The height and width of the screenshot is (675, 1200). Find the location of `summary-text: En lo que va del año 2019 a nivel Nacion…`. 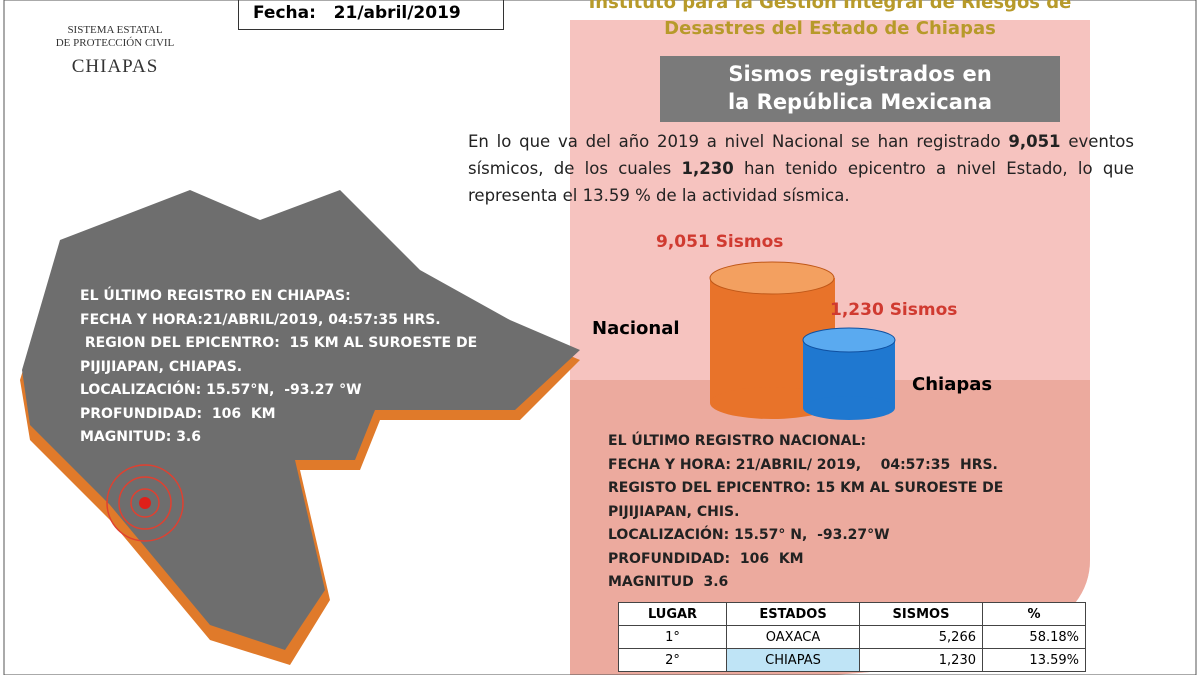

summary-text: En lo que va del año 2019 a nivel Nacion… is located at coordinates (738, 141).